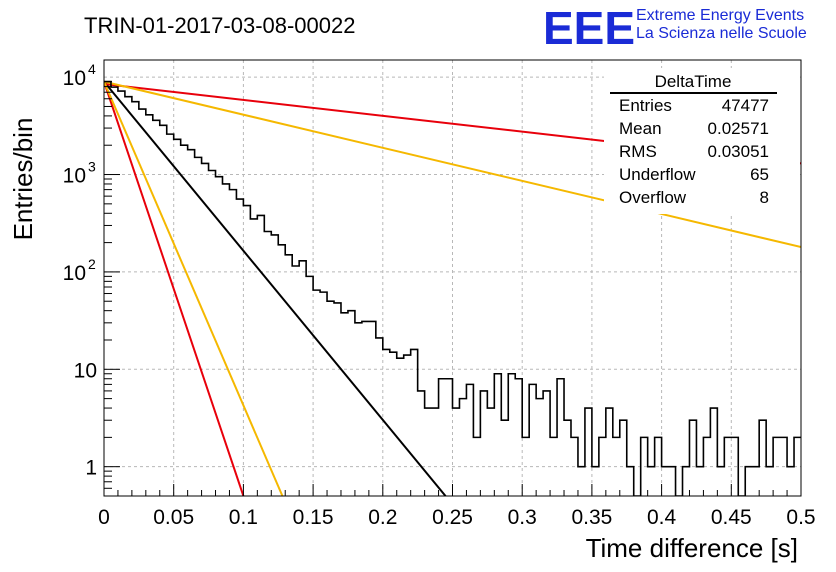 This screenshot has width=836, height=572. What do you see at coordinates (800, 517) in the screenshot?
I see `x-tick-label: 0.5` at bounding box center [800, 517].